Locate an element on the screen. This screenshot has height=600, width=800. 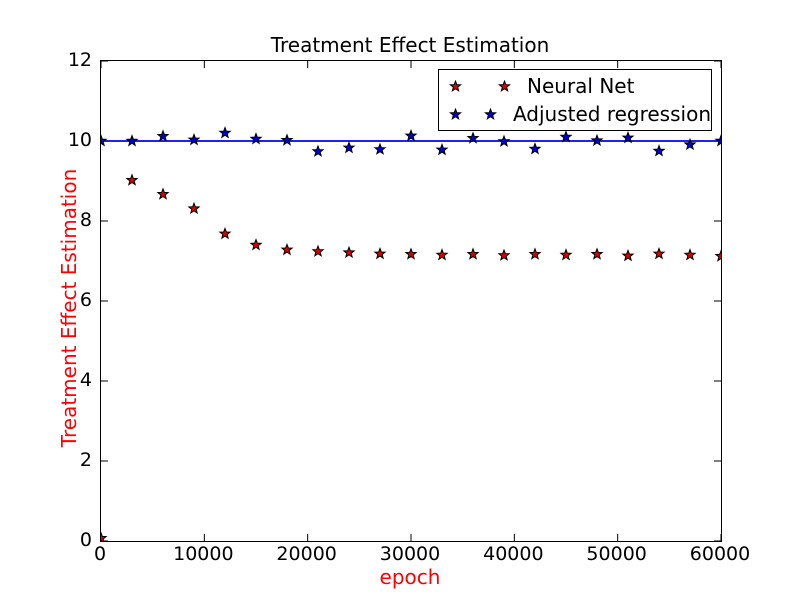
y-tick-label: 12 is located at coordinates (79, 60).